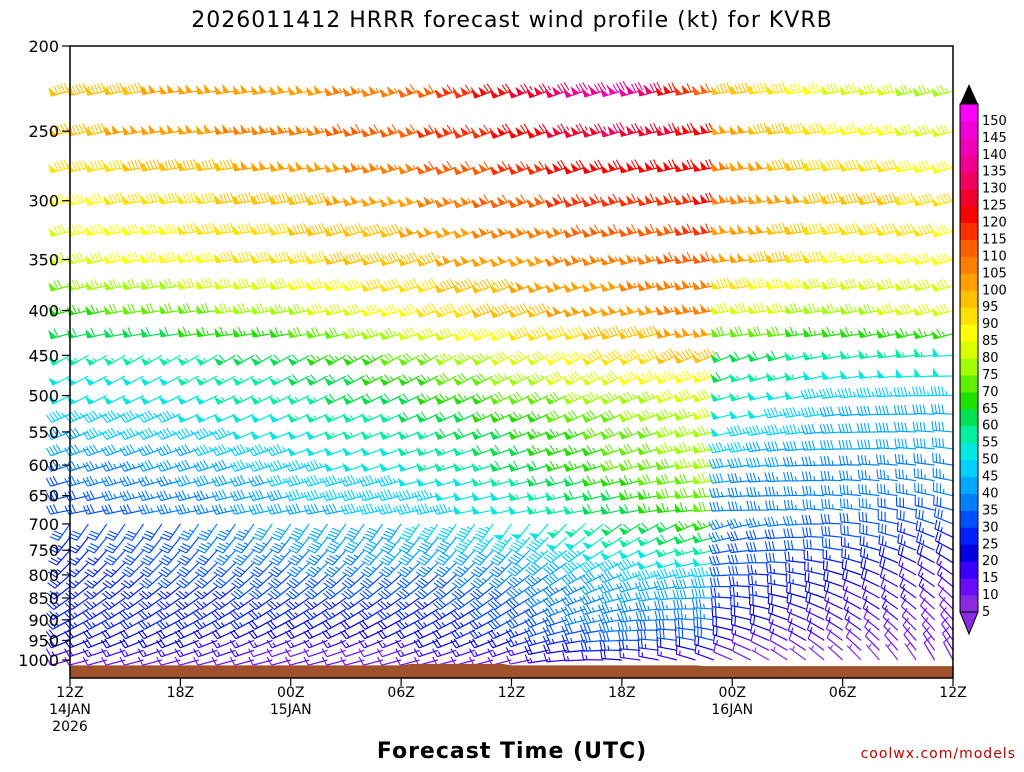 This screenshot has height=772, width=1024. What do you see at coordinates (990, 341) in the screenshot?
I see `colorbar-label: 85` at bounding box center [990, 341].